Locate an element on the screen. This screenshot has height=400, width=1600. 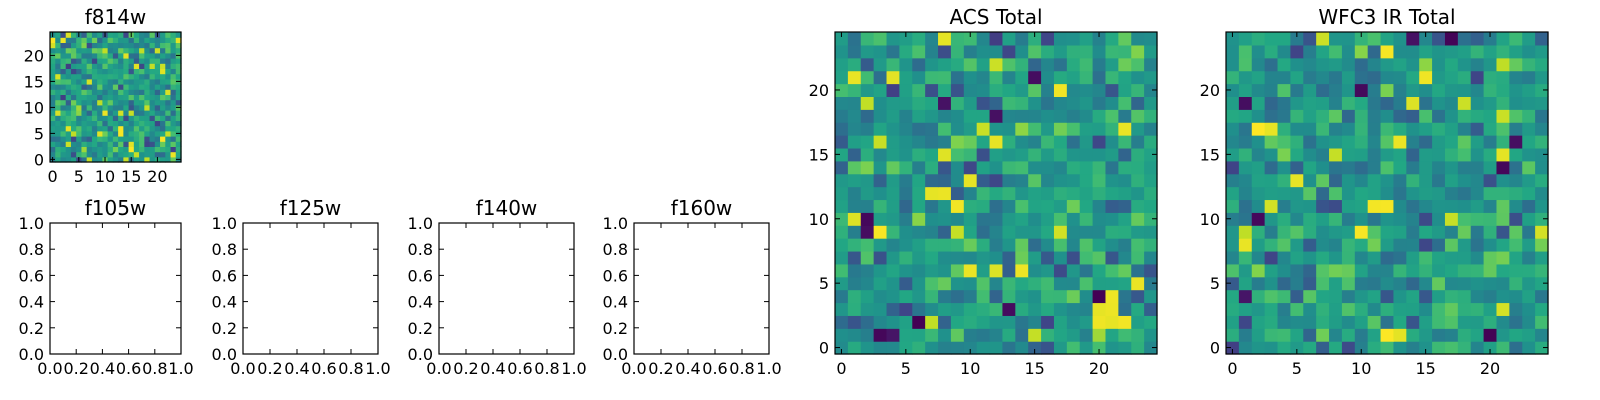
x-tick-label: 15 is located at coordinates (1425, 368).